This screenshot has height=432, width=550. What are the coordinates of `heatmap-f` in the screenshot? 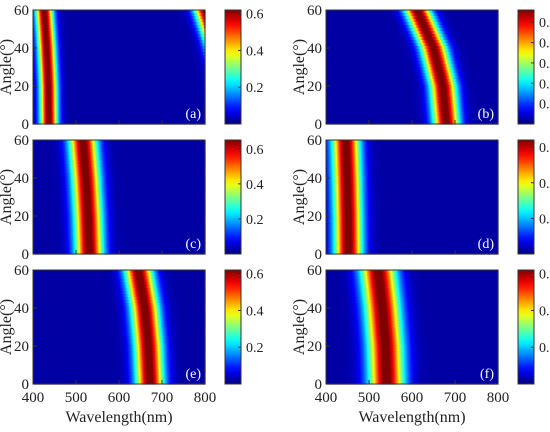 It's located at (412, 327).